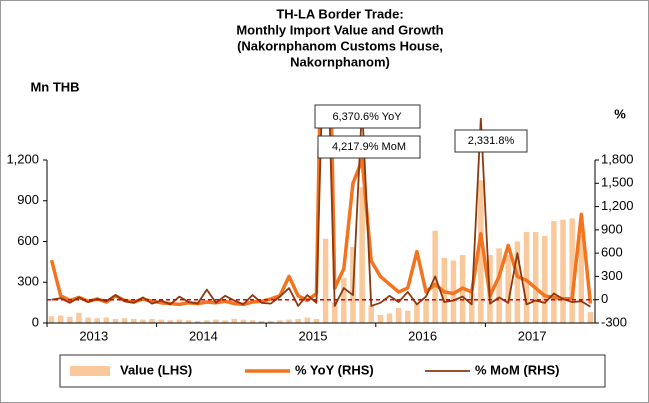 Image resolution: width=649 pixels, height=403 pixels. I want to click on annotation: 4,217.9% MoM, so click(369, 147).